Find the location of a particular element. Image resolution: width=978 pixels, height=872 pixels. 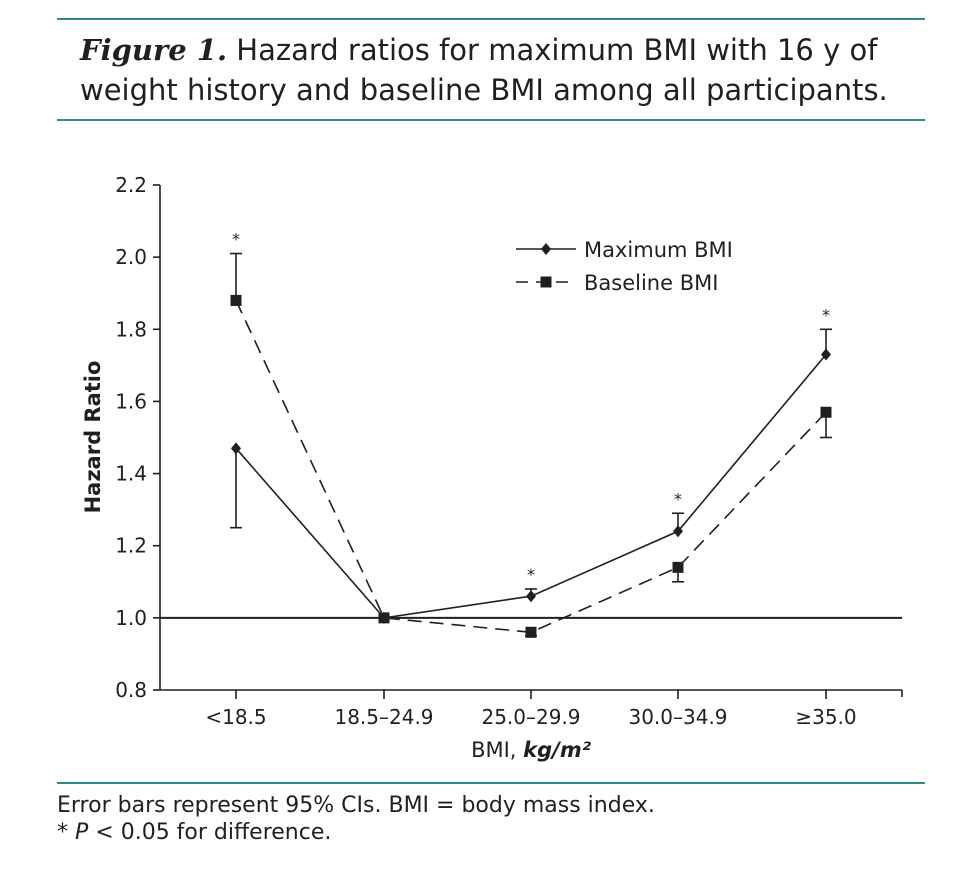

y-tick-label: 2.2 is located at coordinates (131, 185).